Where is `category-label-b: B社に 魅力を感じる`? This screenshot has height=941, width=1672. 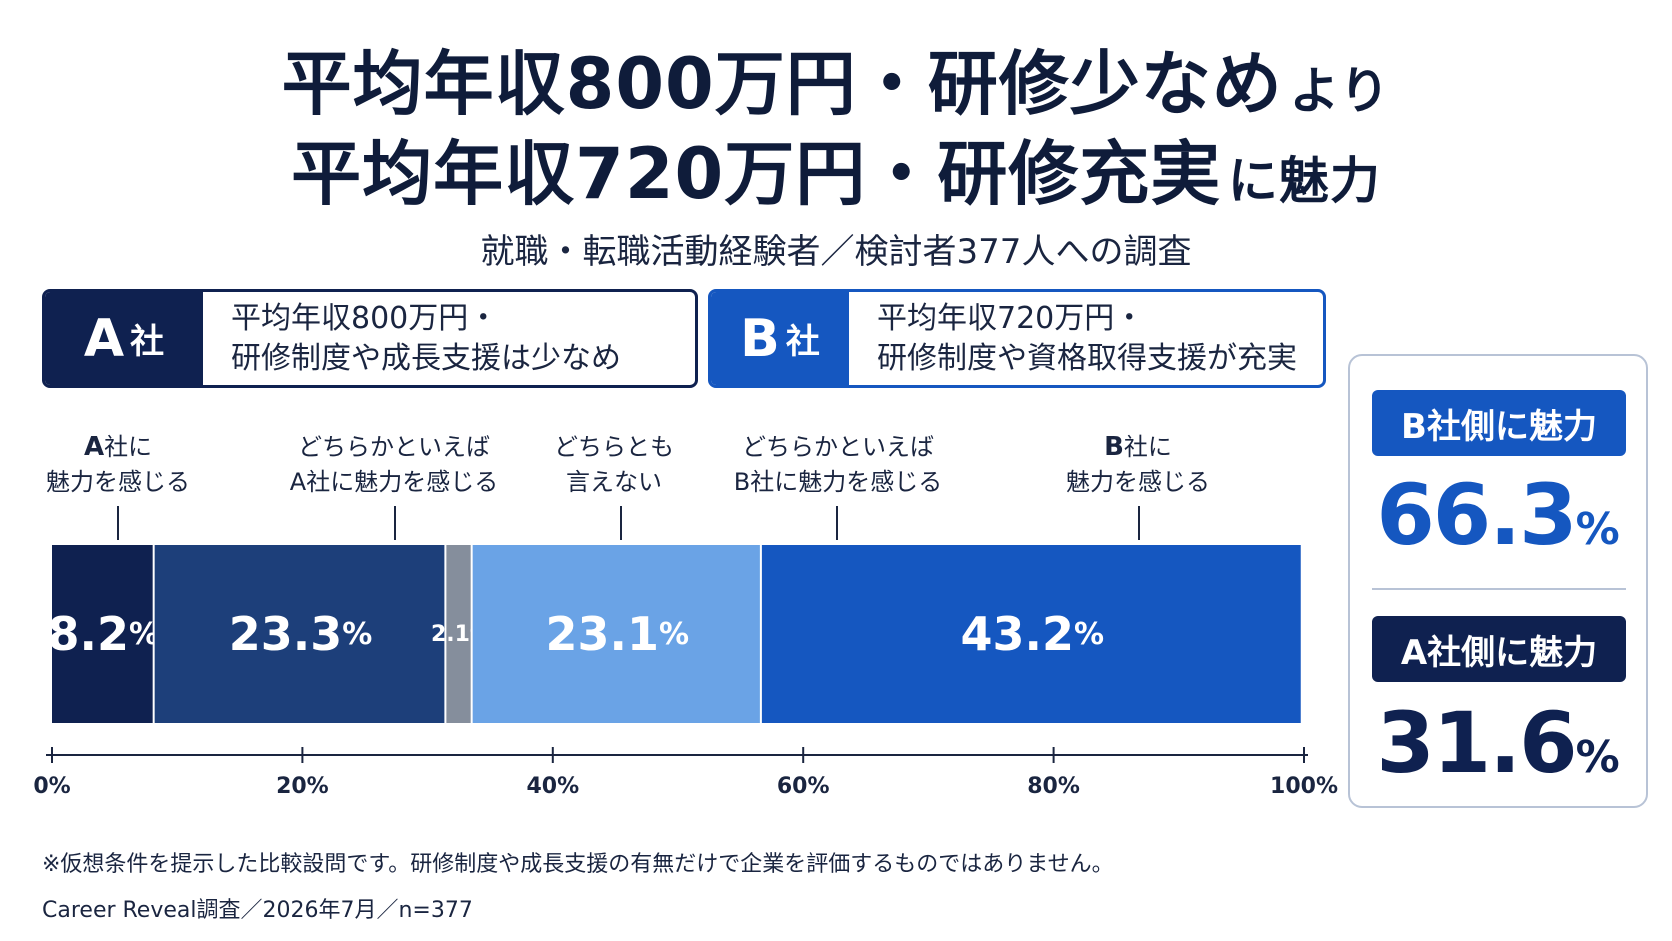 category-label-b: B社に 魅力を感じる is located at coordinates (1138, 465).